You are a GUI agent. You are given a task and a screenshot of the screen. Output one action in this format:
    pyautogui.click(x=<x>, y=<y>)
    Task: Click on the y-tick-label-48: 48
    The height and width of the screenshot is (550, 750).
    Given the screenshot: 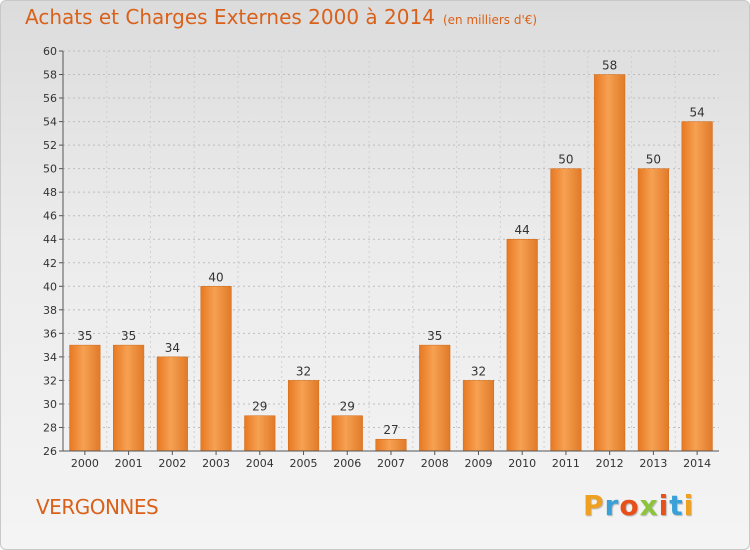 What is the action you would take?
    pyautogui.click(x=50, y=192)
    